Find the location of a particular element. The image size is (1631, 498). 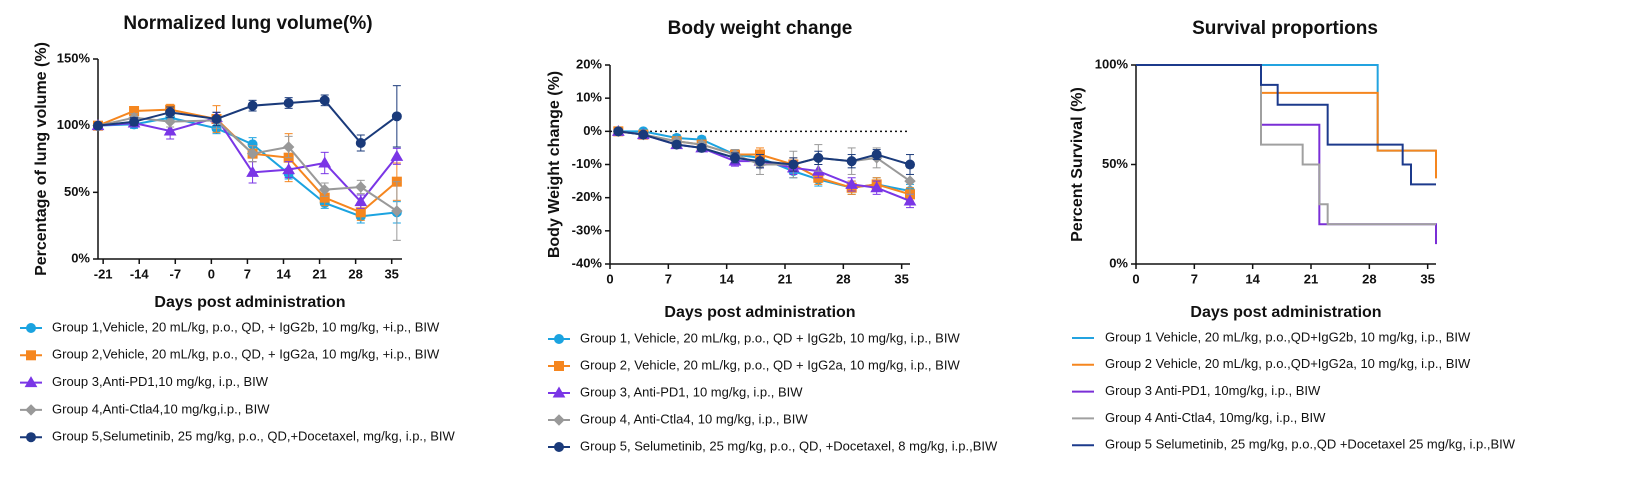

y-tick-label: 10% is located at coordinates (589, 97).